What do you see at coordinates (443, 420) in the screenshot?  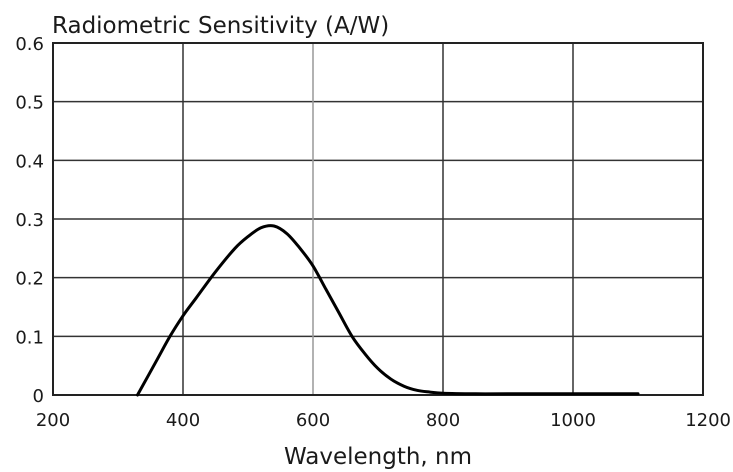 I see `x-tick-label: 800` at bounding box center [443, 420].